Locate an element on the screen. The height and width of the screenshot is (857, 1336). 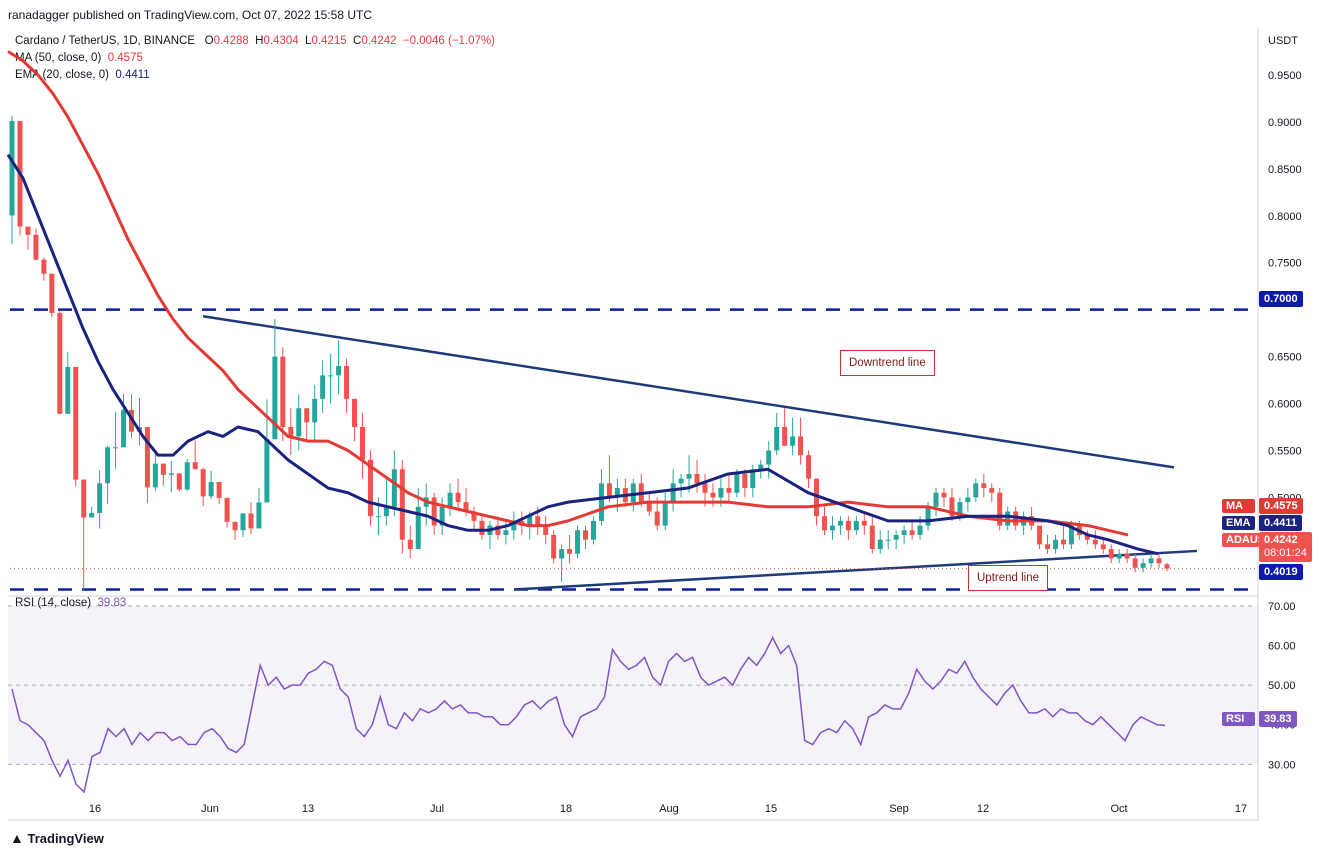
time-tick-label: 15 is located at coordinates (771, 809).